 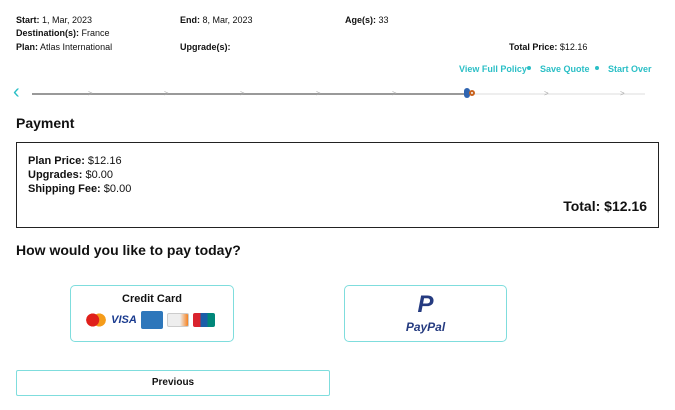 I want to click on unionpay-icon, so click(x=203, y=320).